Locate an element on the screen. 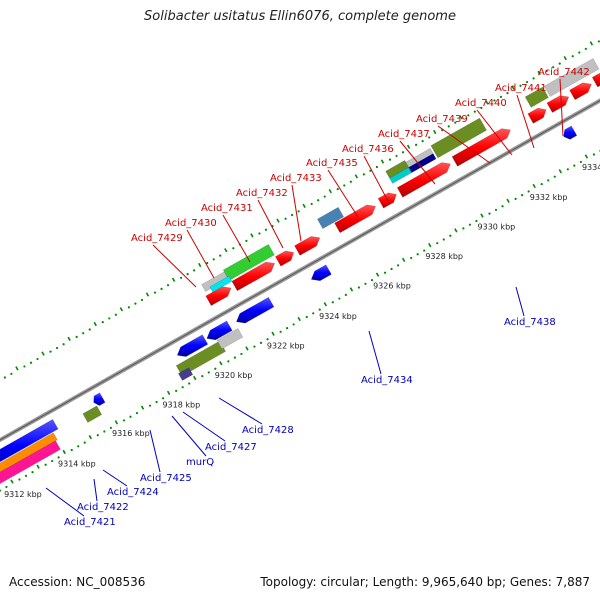 Image resolution: width=600 pixels, height=600 pixels. scale-tick-label: 9318 kbp is located at coordinates (181, 405).